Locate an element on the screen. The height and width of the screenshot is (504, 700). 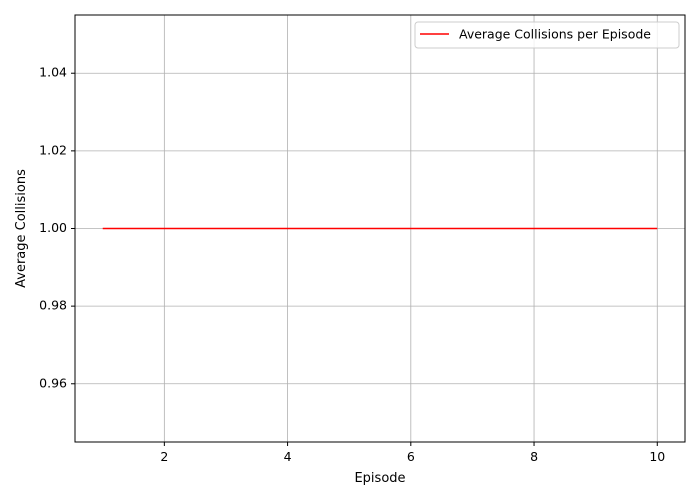
x-tick-label: 6 is located at coordinates (411, 456).